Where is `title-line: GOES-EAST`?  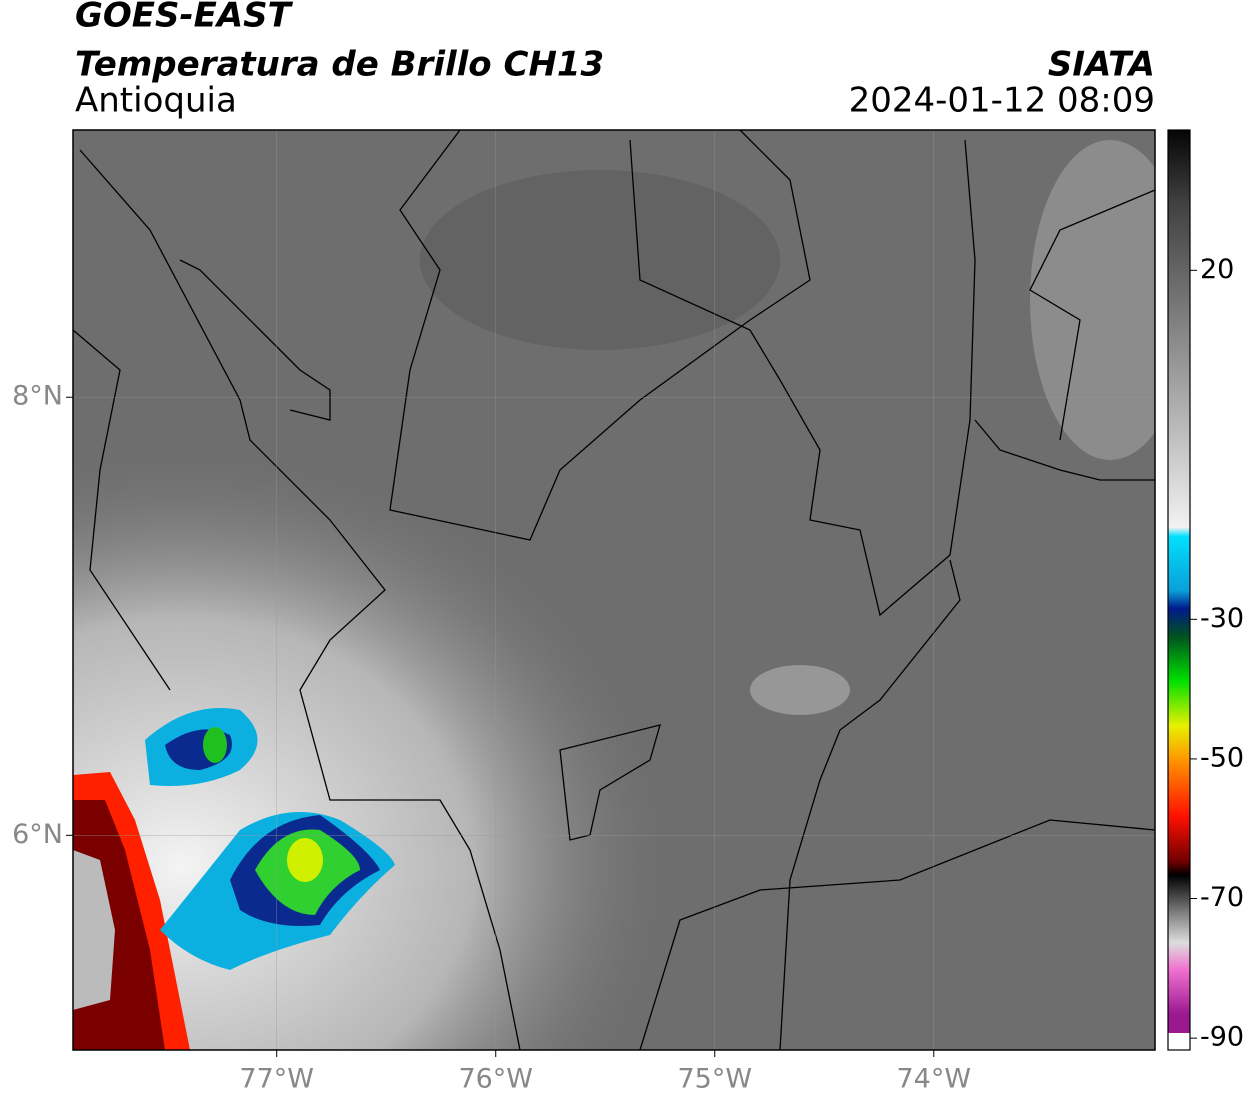
title-line: GOES-EAST is located at coordinates (184, 18).